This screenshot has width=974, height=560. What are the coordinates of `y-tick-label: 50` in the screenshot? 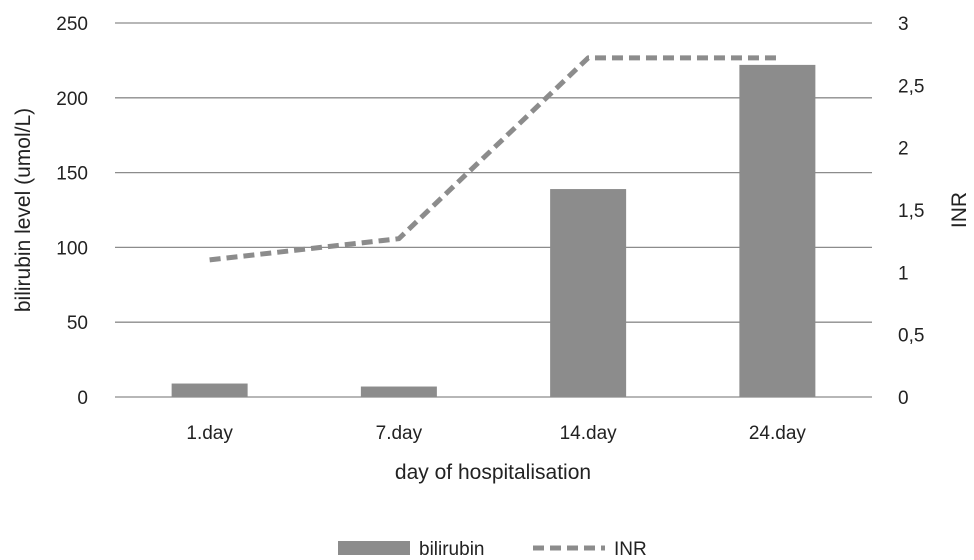 It's located at (77, 323).